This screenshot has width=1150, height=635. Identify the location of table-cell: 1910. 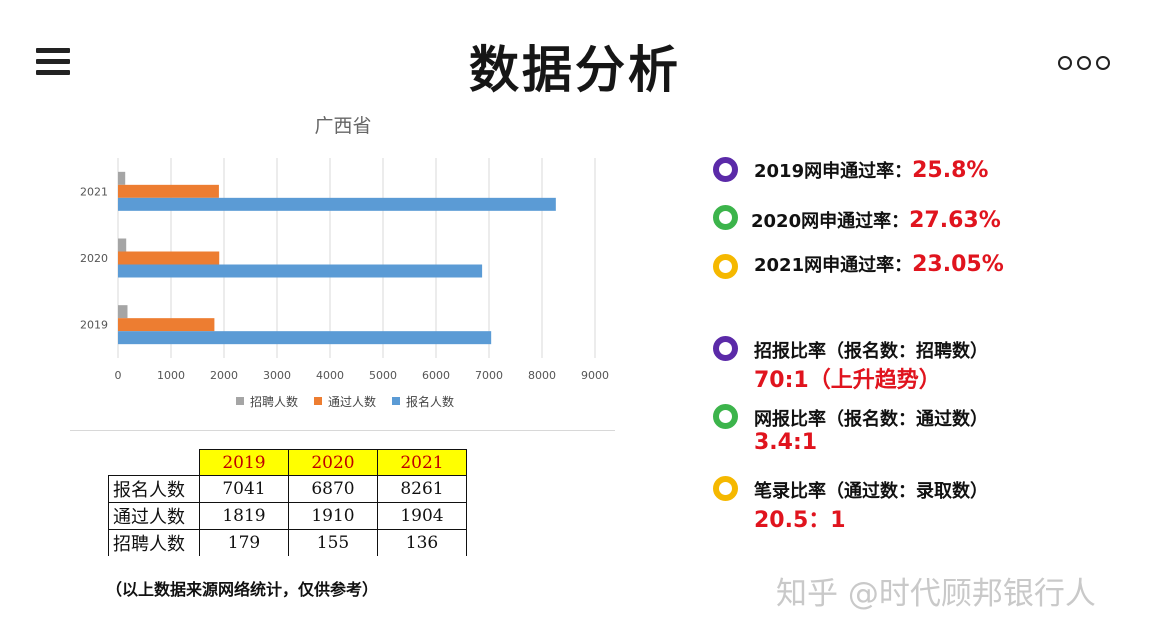
(333, 516).